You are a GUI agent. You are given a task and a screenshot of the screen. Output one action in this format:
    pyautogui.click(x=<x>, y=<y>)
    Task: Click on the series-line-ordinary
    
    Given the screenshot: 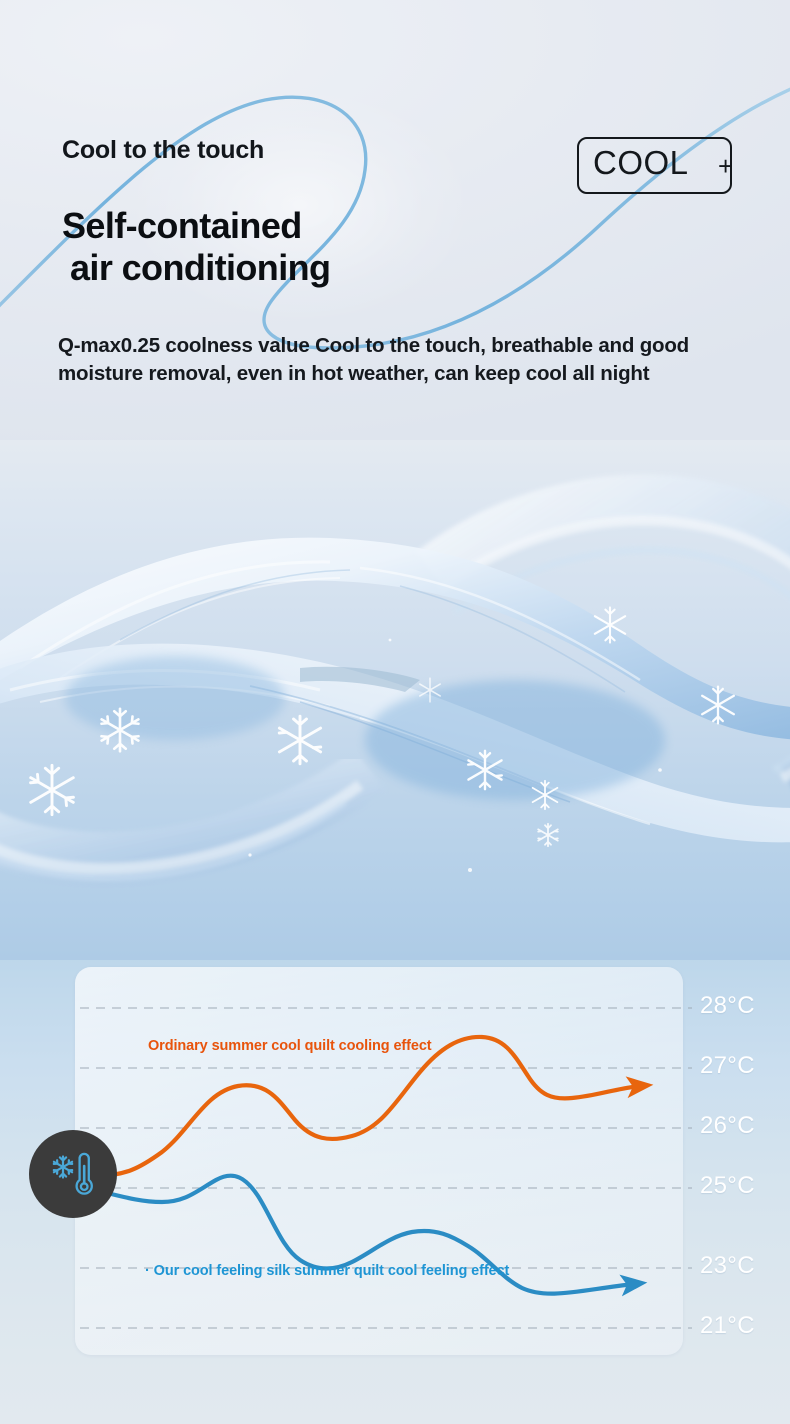 What is the action you would take?
    pyautogui.click(x=373, y=1106)
    